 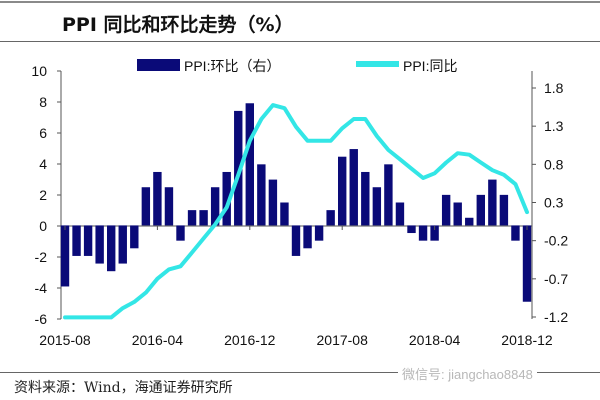 I want to click on source-note: 资料来源：Wind，海通证券研究所, so click(x=123, y=388).